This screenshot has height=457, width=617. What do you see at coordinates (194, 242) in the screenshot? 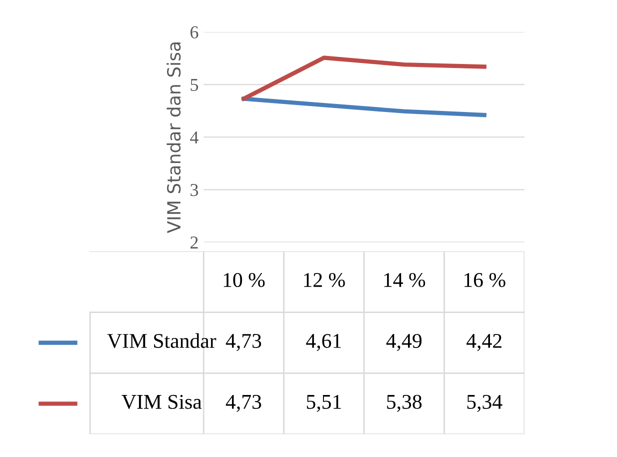
I see `y-tick-label: 2` at bounding box center [194, 242].